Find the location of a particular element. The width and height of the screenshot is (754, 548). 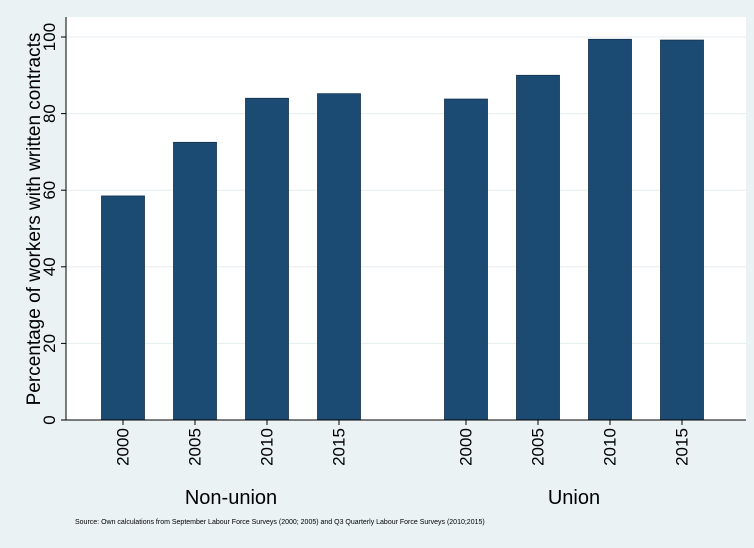

group-label: Non-union is located at coordinates (231, 498).